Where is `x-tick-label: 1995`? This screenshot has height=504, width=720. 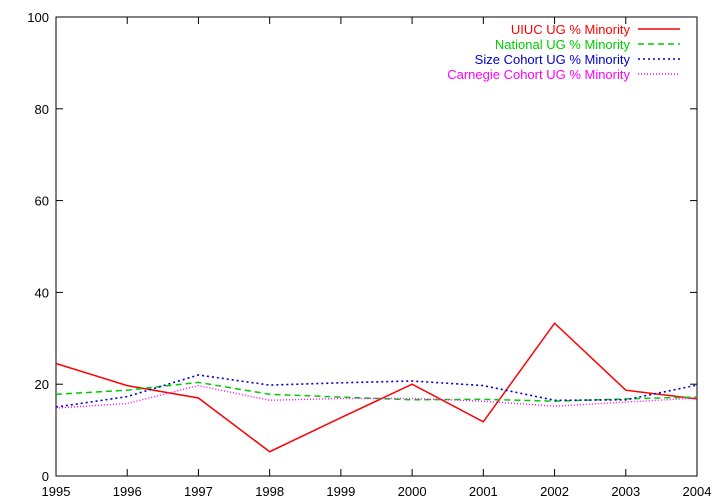 x-tick-label: 1995 is located at coordinates (56, 491).